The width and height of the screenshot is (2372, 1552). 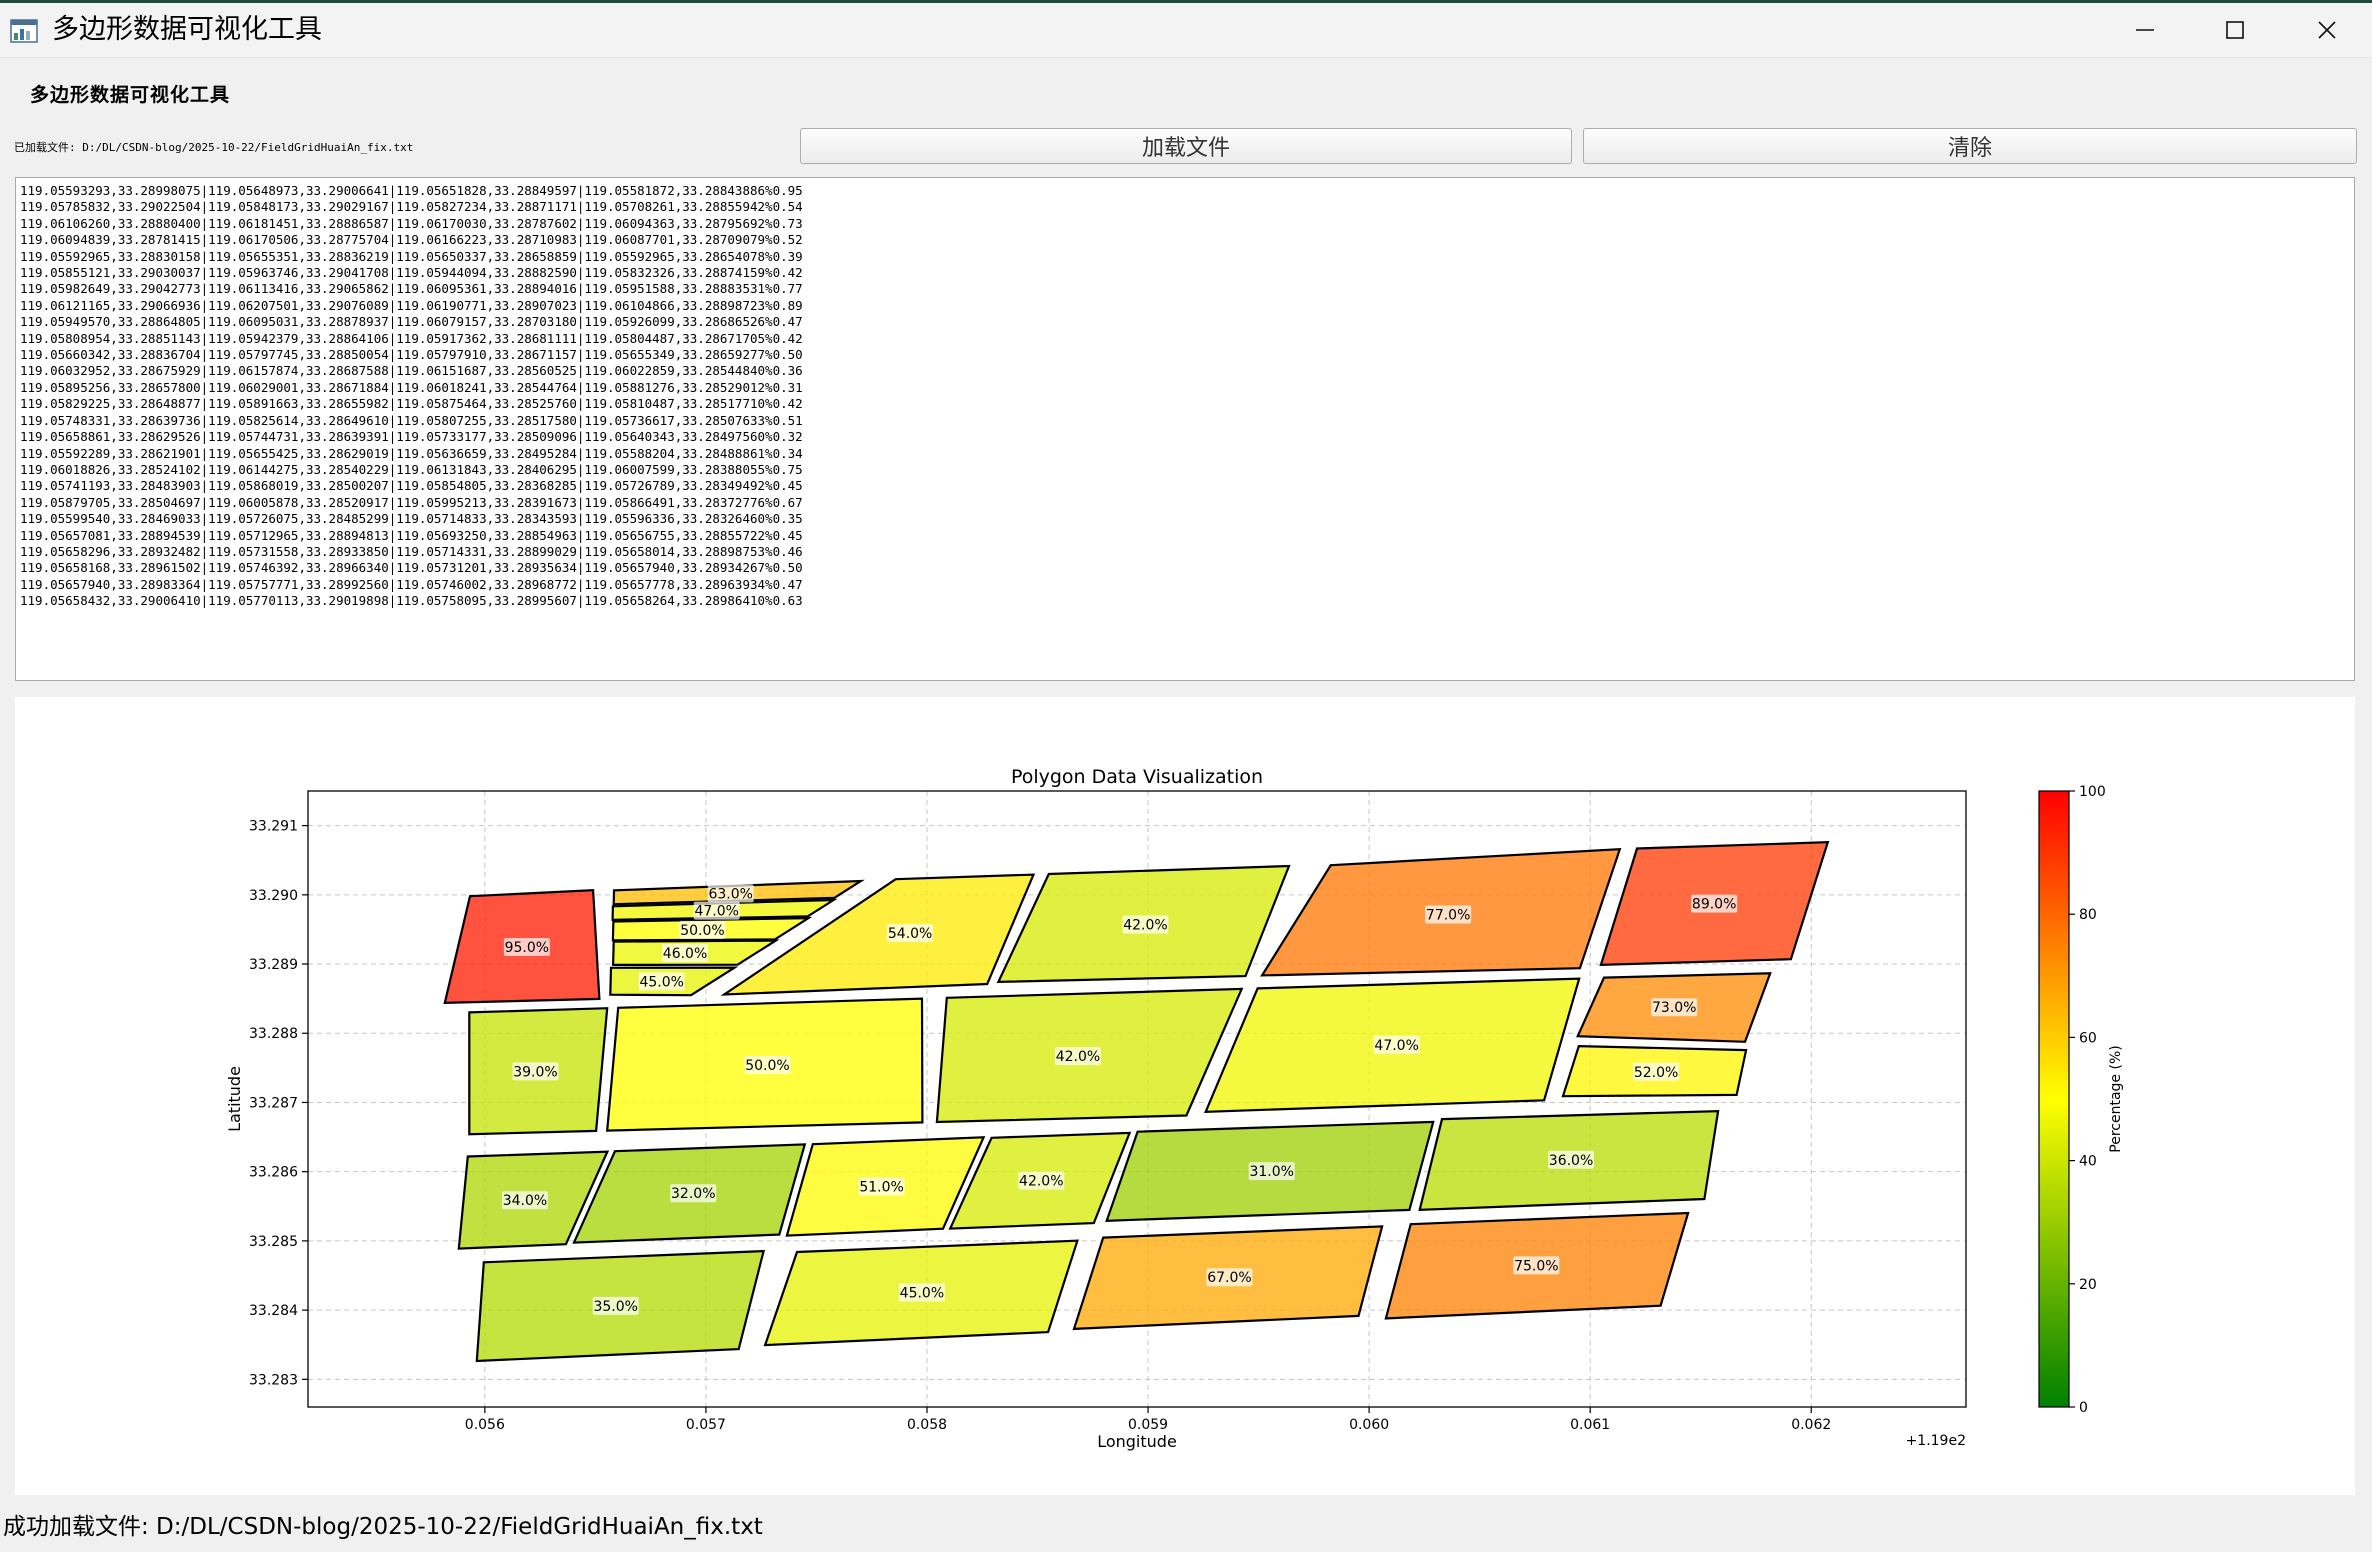 What do you see at coordinates (273, 827) in the screenshot?
I see `y-tick-label: 33.291` at bounding box center [273, 827].